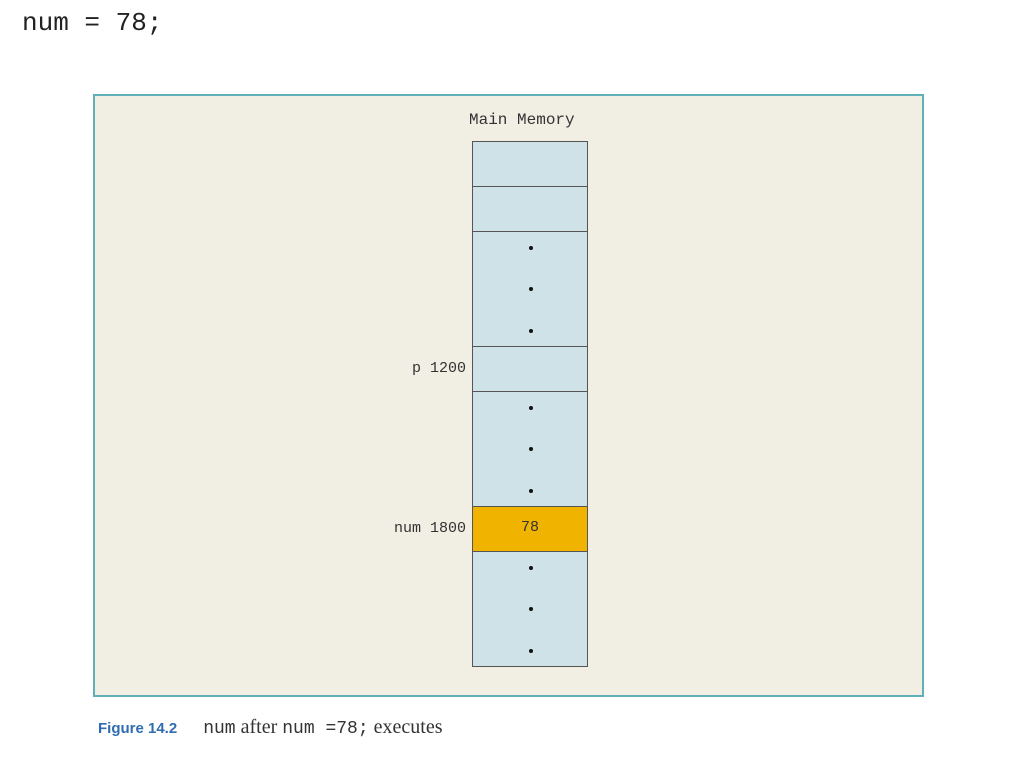 The width and height of the screenshot is (1024, 768). I want to click on cell-value: 78, so click(529, 527).